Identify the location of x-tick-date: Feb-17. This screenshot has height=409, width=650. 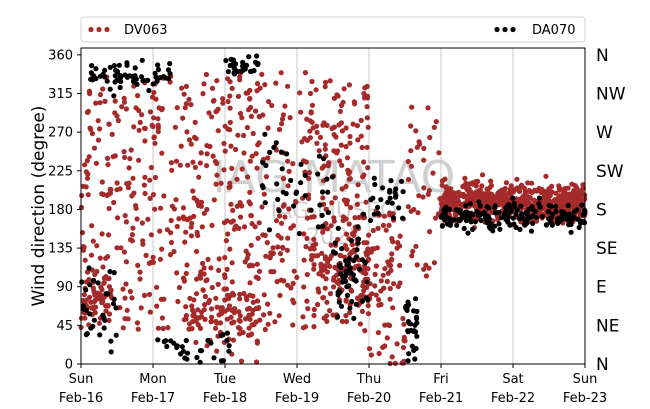
(153, 398).